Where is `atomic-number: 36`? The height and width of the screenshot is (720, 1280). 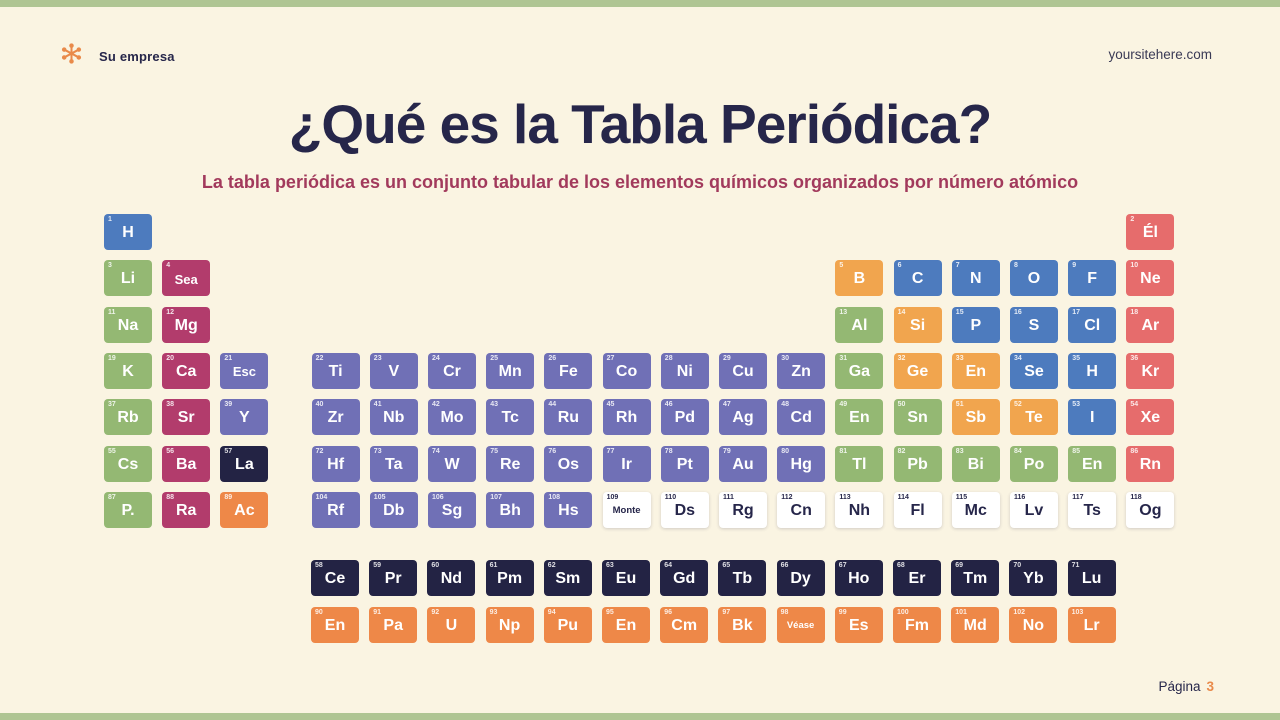 atomic-number: 36 is located at coordinates (1134, 358).